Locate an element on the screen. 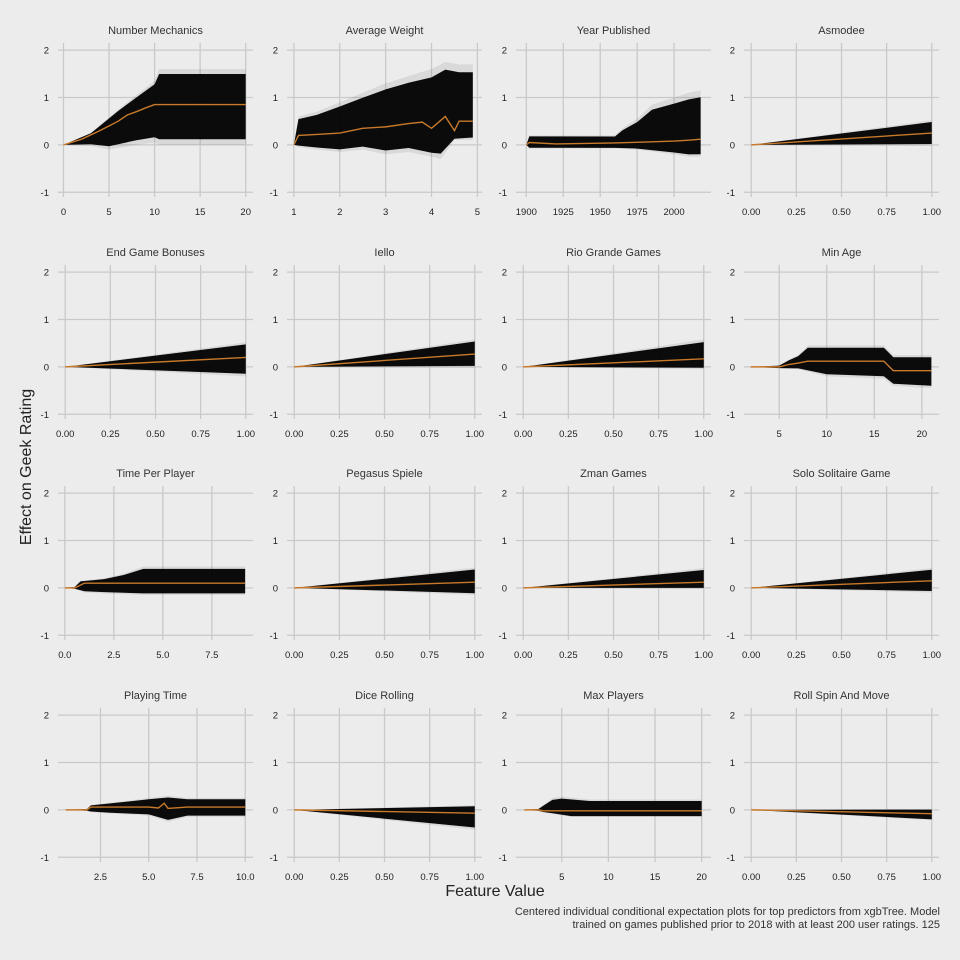 This screenshot has width=960, height=960. panel-title: Average Weight is located at coordinates (385, 31).